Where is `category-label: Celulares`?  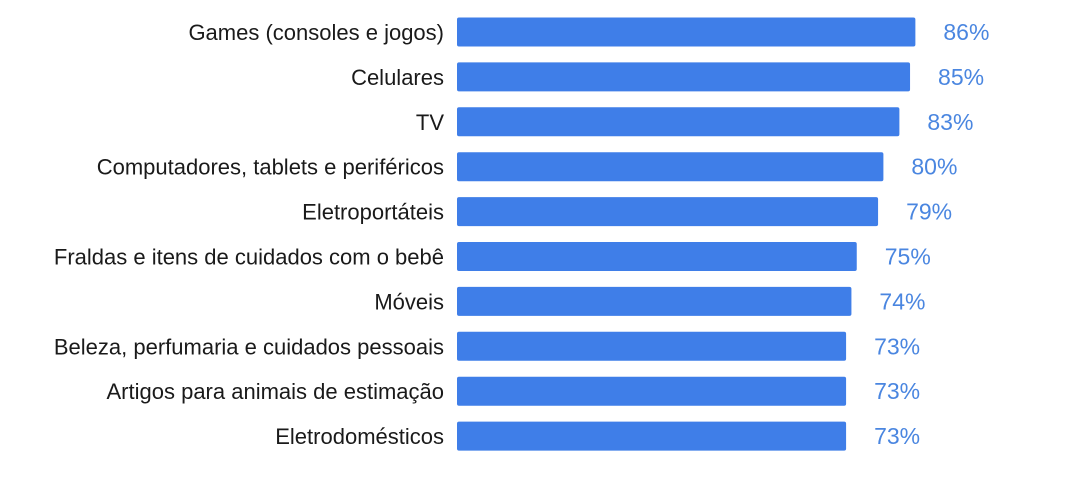 category-label: Celulares is located at coordinates (397, 77).